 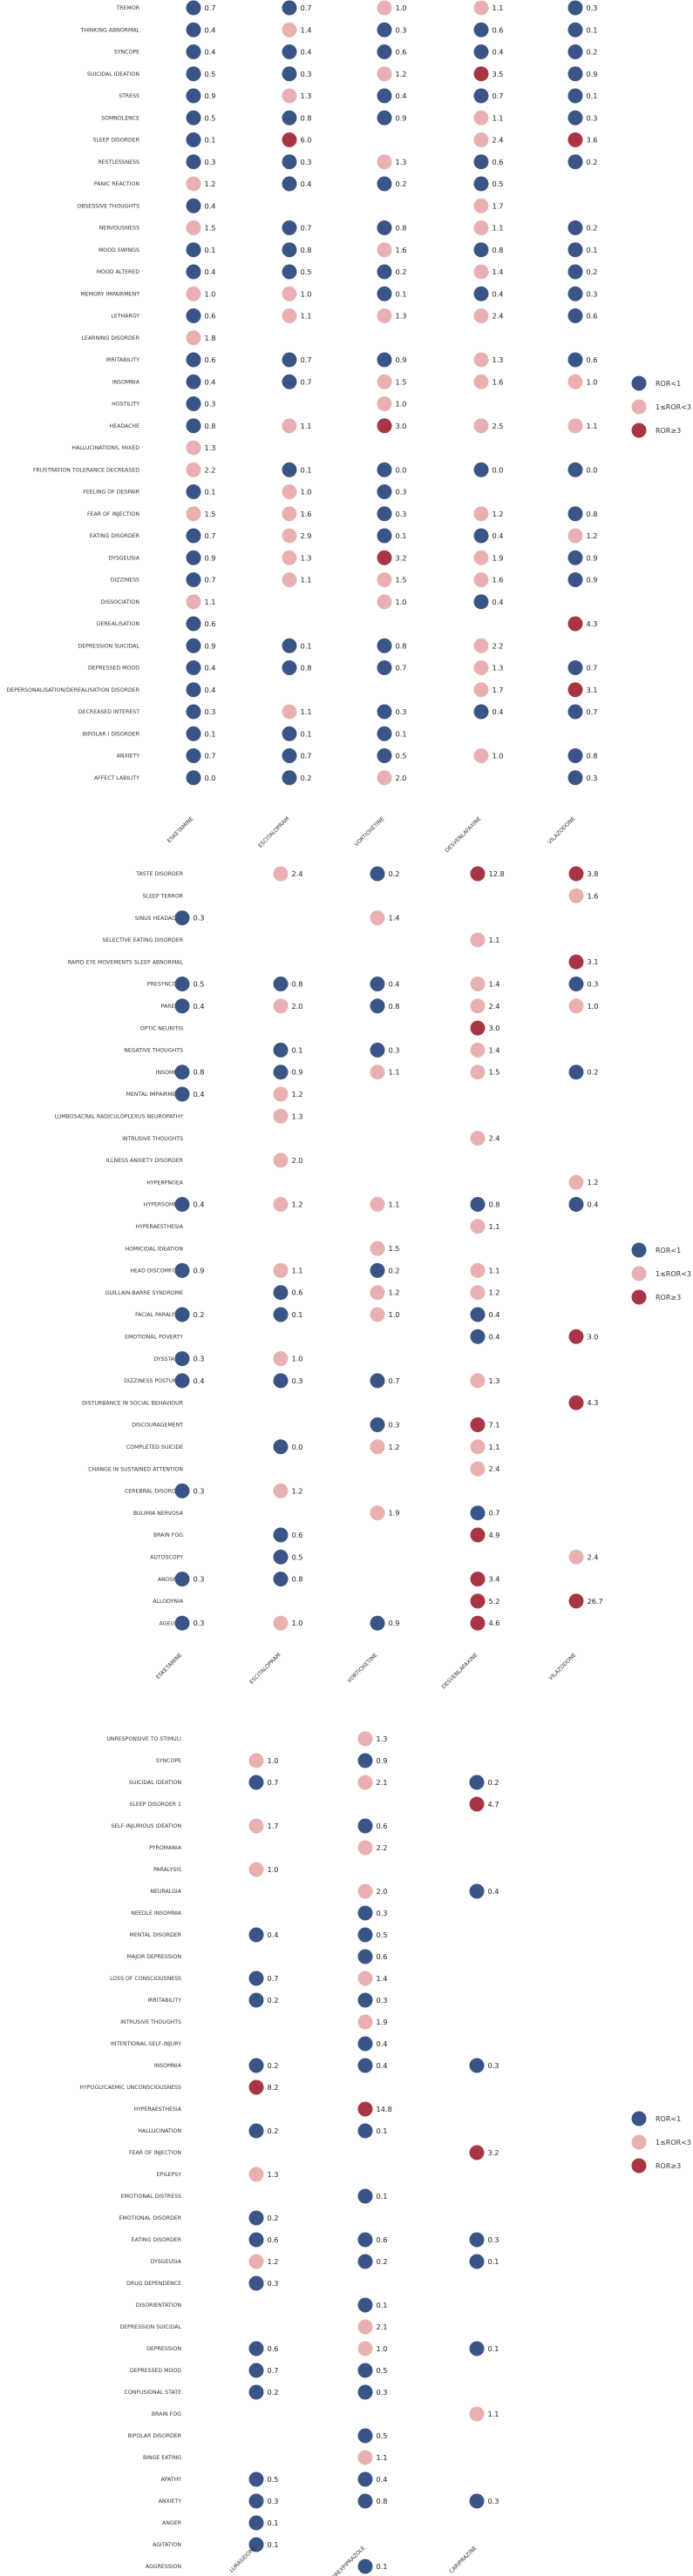 I want to click on row-label: EATING DISORDER, so click(x=115, y=536).